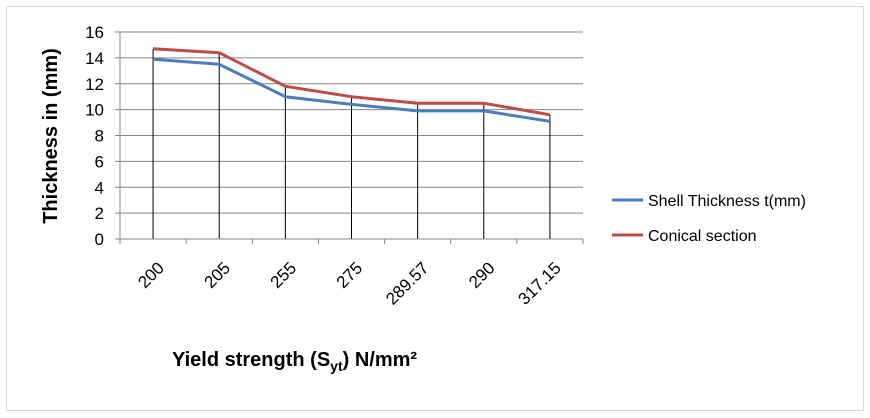  Describe the element at coordinates (51, 136) in the screenshot. I see `y-axis-title: Thickness in (mm)` at that location.